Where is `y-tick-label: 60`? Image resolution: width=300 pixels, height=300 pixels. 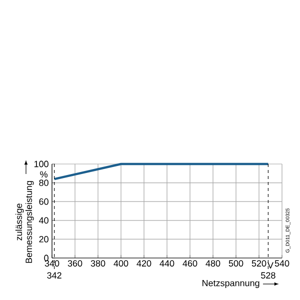
y-tick-label: 60 is located at coordinates (43, 201).